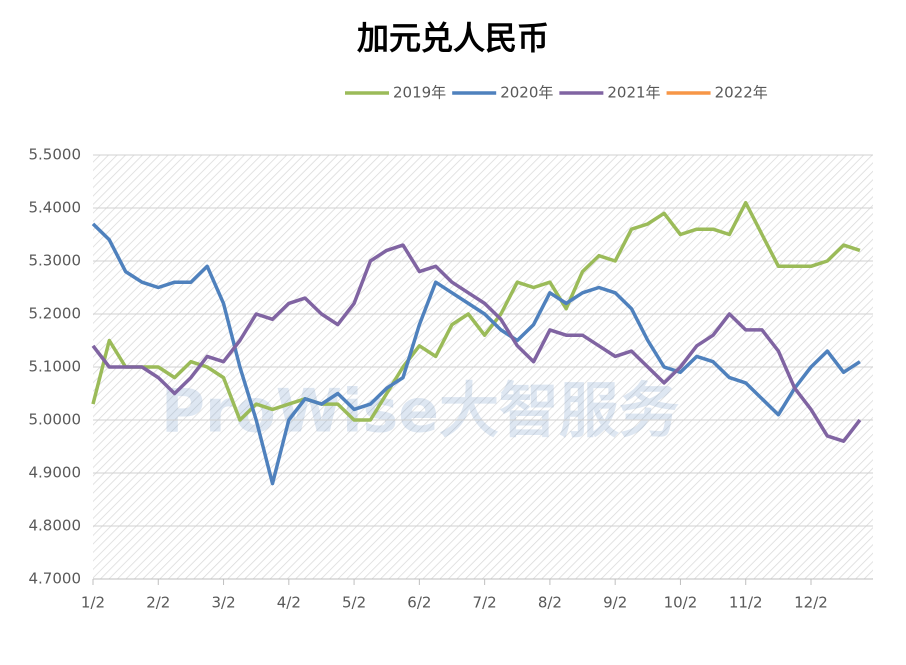  Describe the element at coordinates (526, 93) in the screenshot. I see `legend-label: 2020年` at that location.